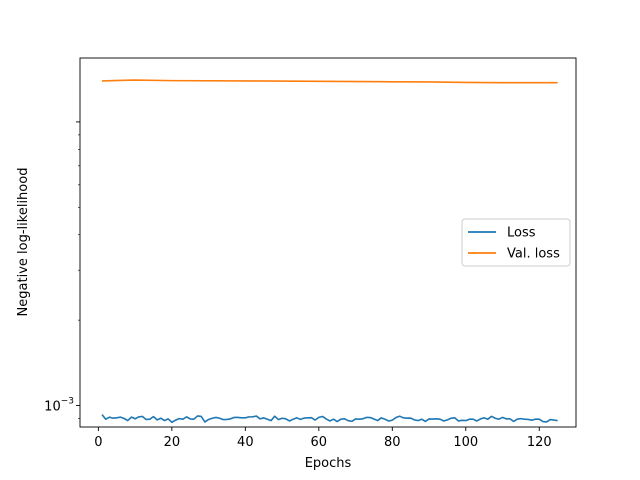 This screenshot has height=480, width=640. What do you see at coordinates (533, 254) in the screenshot?
I see `legend-label: Val. loss` at bounding box center [533, 254].